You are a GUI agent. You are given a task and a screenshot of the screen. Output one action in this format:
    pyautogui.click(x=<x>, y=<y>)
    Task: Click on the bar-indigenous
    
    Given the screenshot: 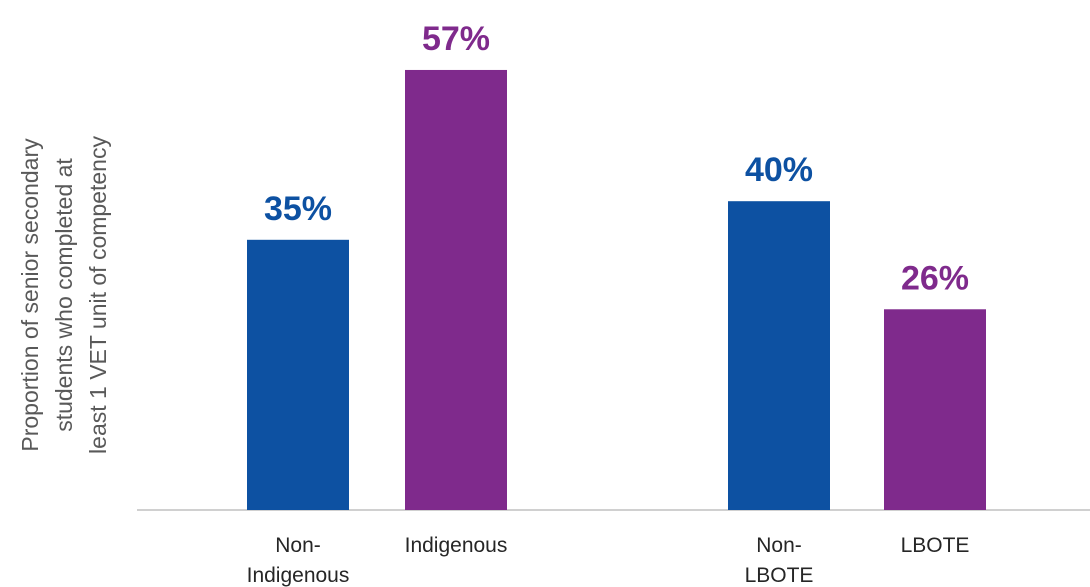 What is the action you would take?
    pyautogui.click(x=456, y=290)
    